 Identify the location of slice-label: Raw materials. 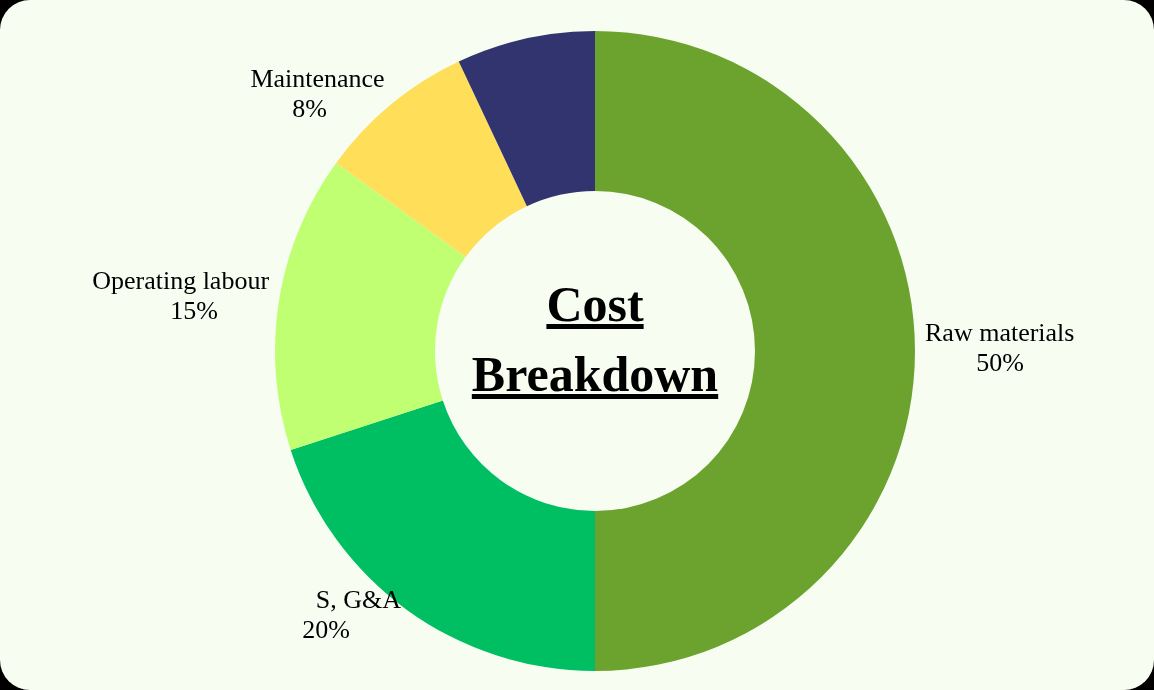
(1000, 332).